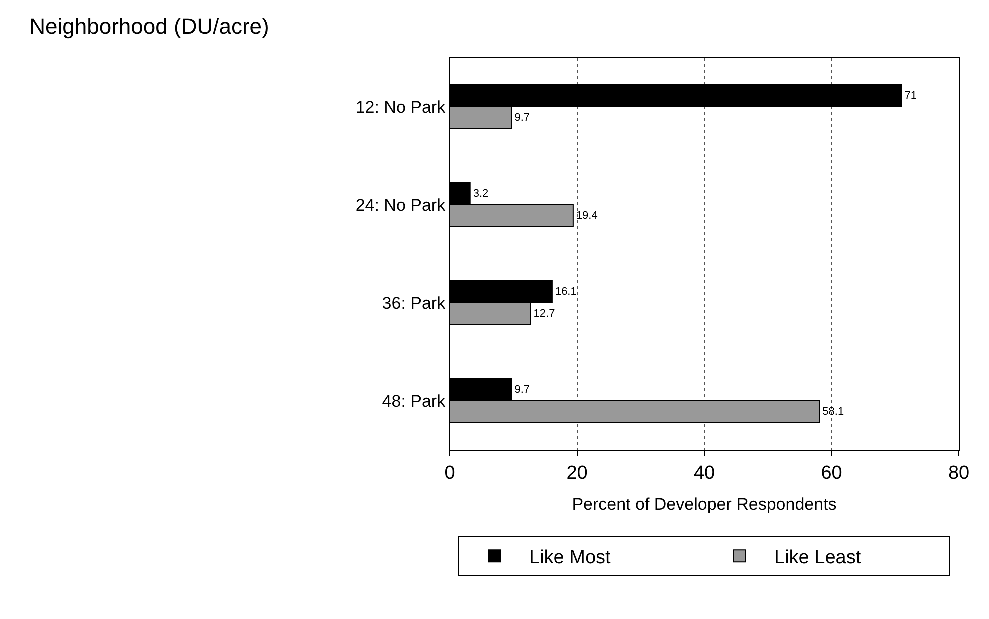 This screenshot has width=989, height=619. Describe the element at coordinates (587, 216) in the screenshot. I see `data-label: 19.4` at that location.